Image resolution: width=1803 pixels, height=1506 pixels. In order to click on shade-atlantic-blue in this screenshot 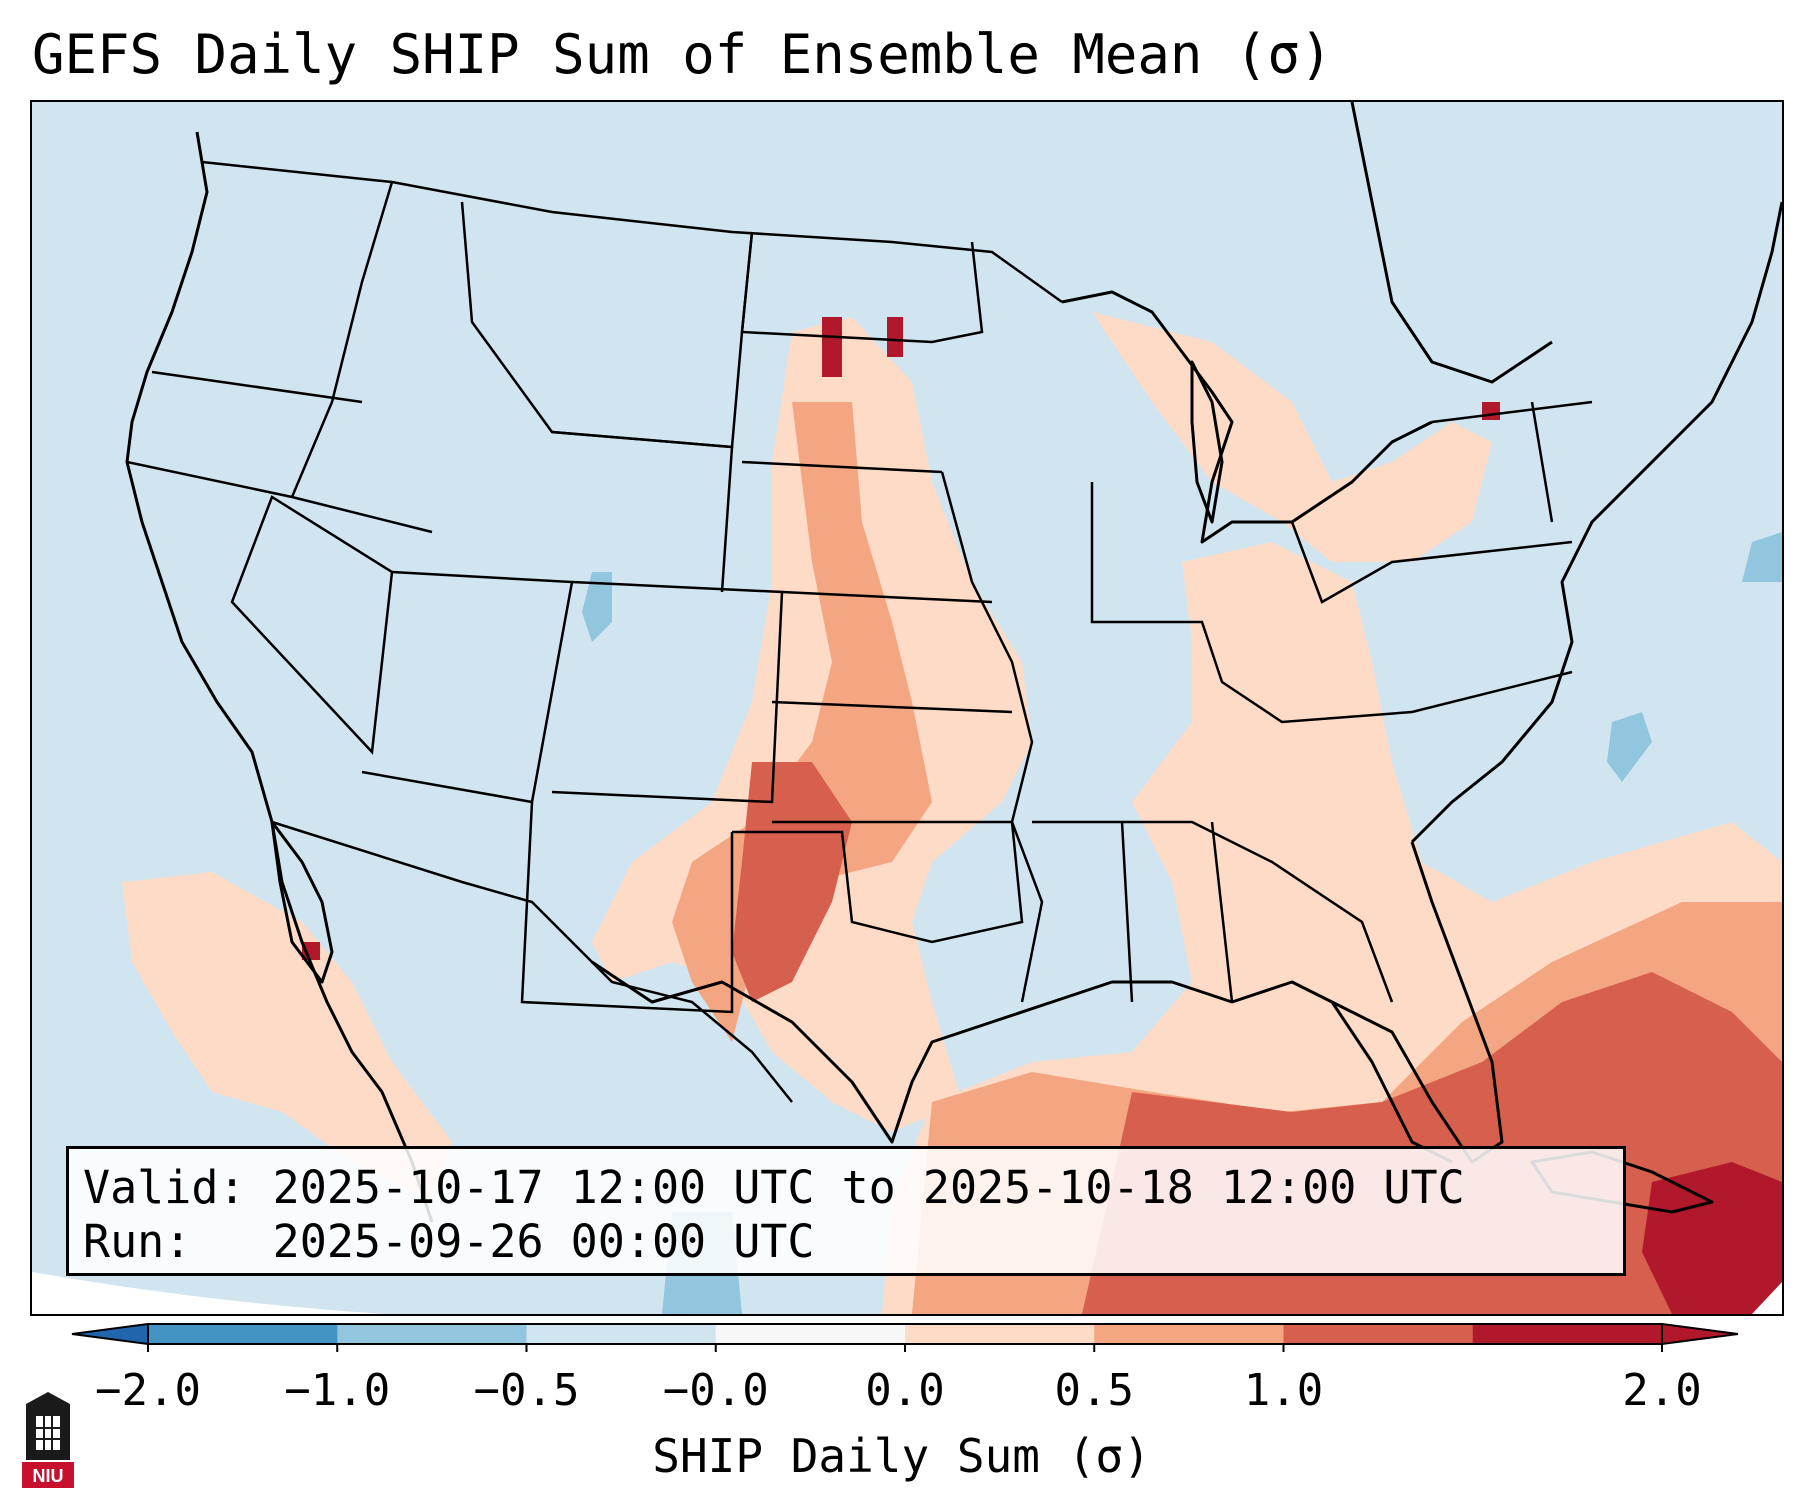, I will do `click(1629, 747)`.